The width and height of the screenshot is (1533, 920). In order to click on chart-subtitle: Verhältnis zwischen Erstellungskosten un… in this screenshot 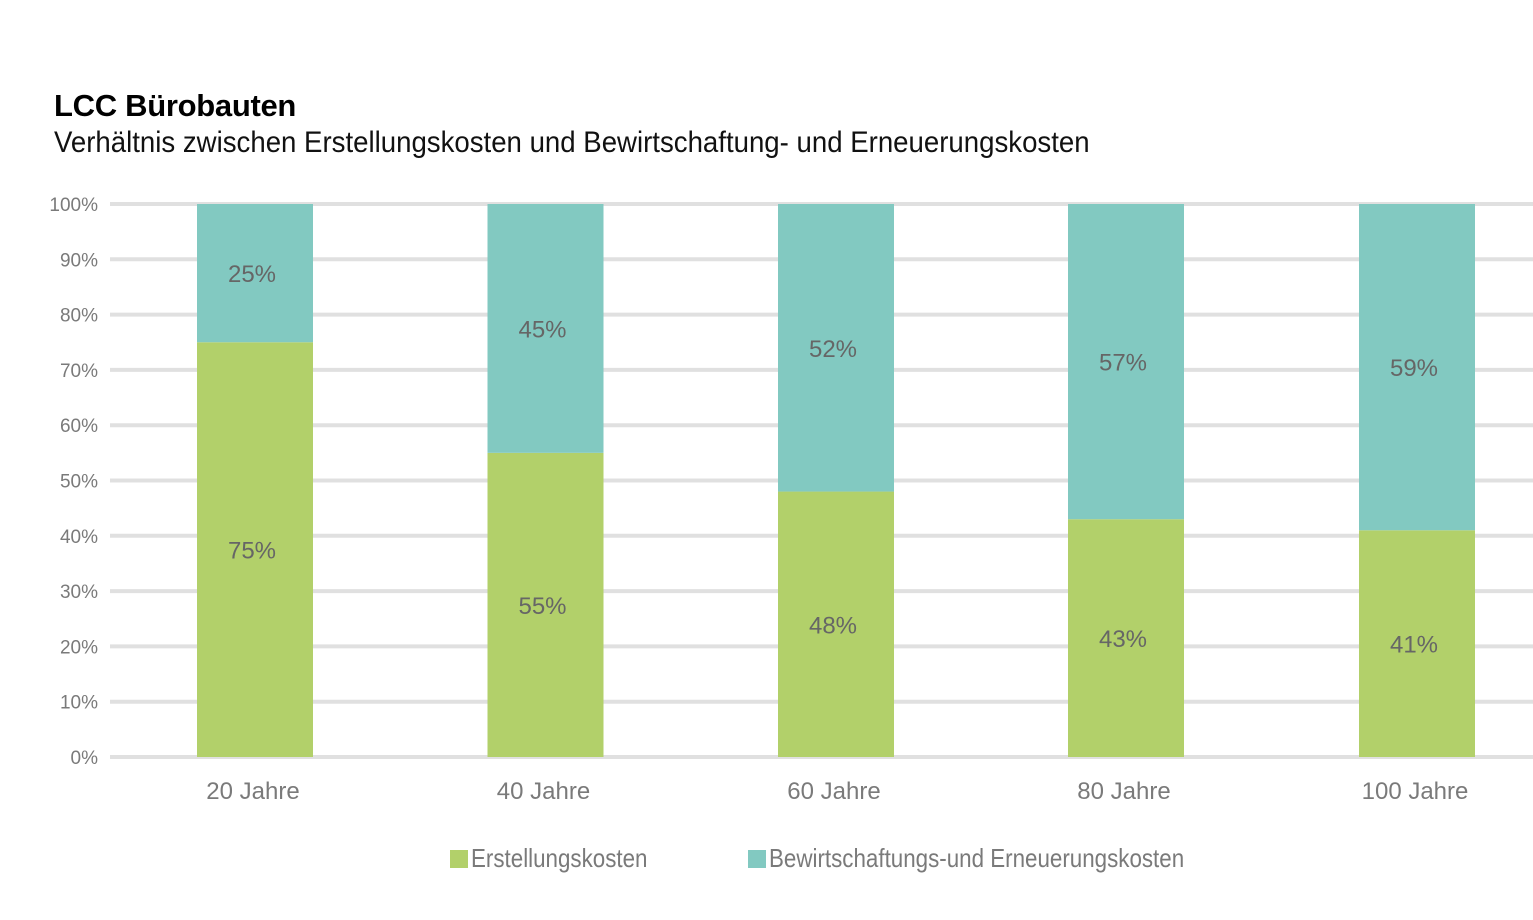, I will do `click(572, 142)`.